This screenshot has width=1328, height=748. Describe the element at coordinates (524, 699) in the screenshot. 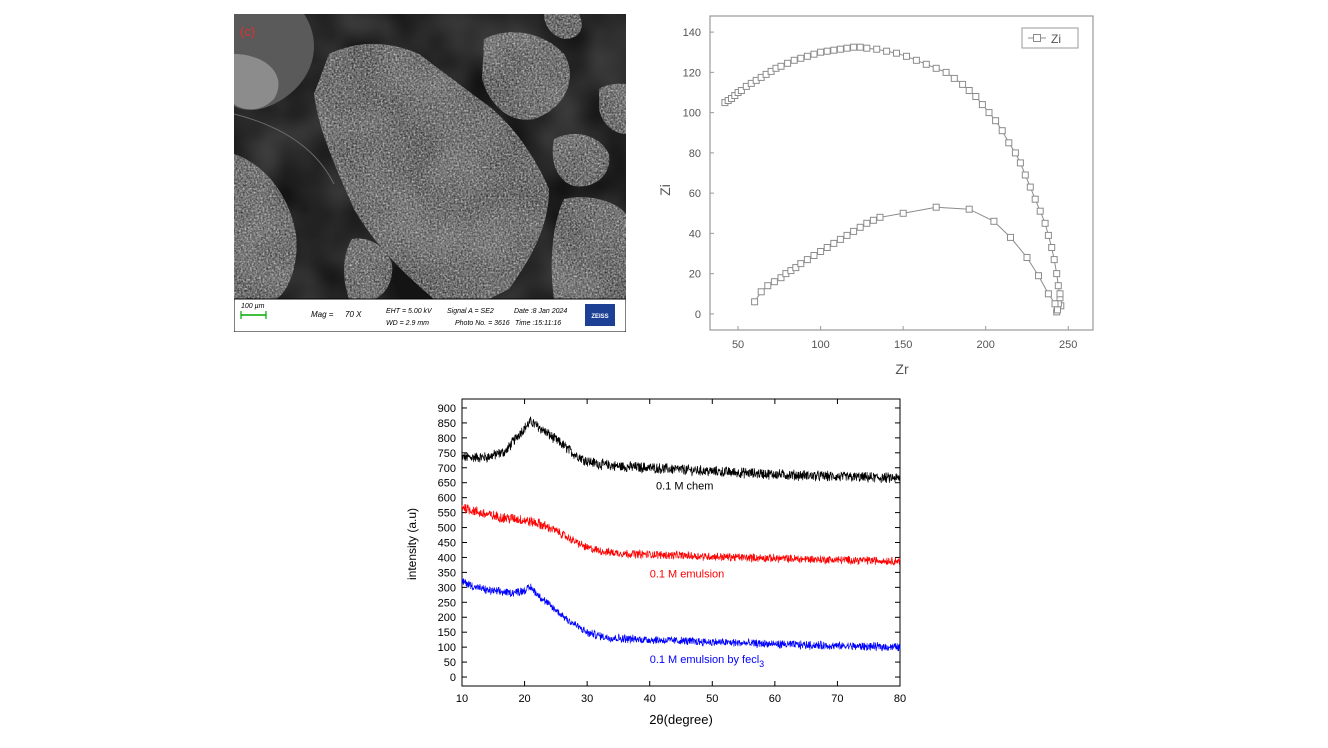

I see `xrd-x-tick-label: 20` at that location.